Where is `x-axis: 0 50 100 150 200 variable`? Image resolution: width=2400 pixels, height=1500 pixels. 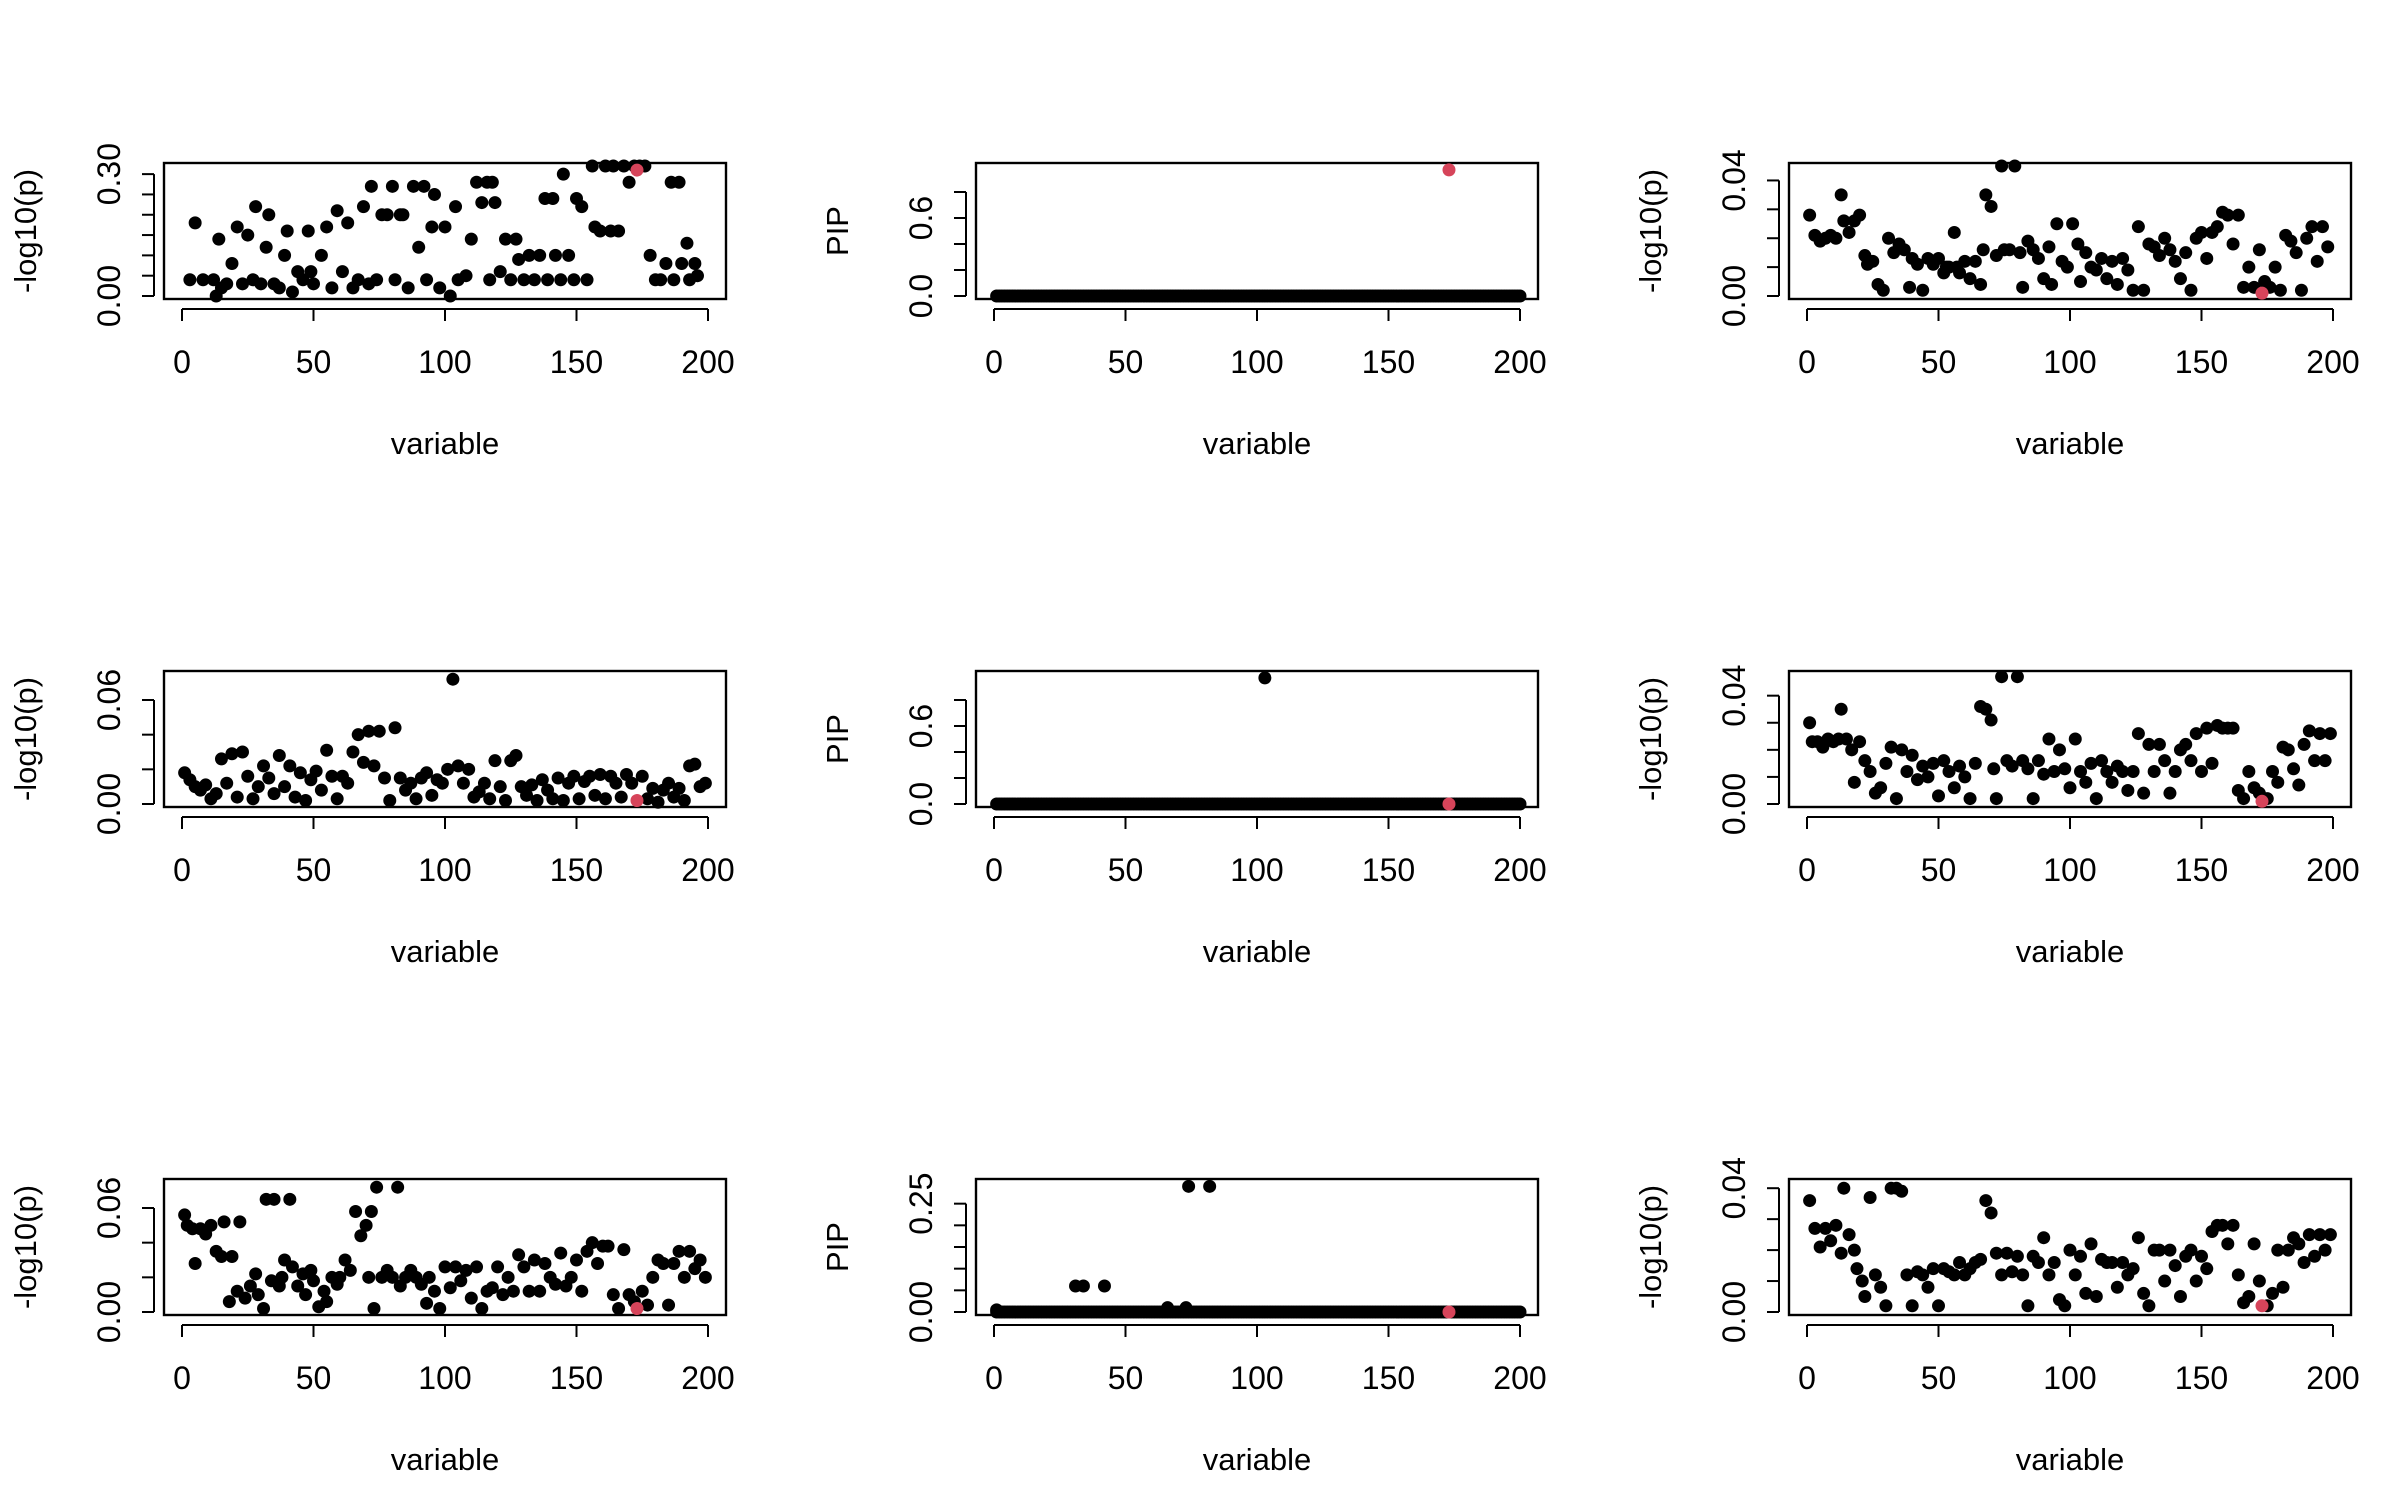 x-axis: 0 50 100 150 200 variable is located at coordinates (2079, 892).